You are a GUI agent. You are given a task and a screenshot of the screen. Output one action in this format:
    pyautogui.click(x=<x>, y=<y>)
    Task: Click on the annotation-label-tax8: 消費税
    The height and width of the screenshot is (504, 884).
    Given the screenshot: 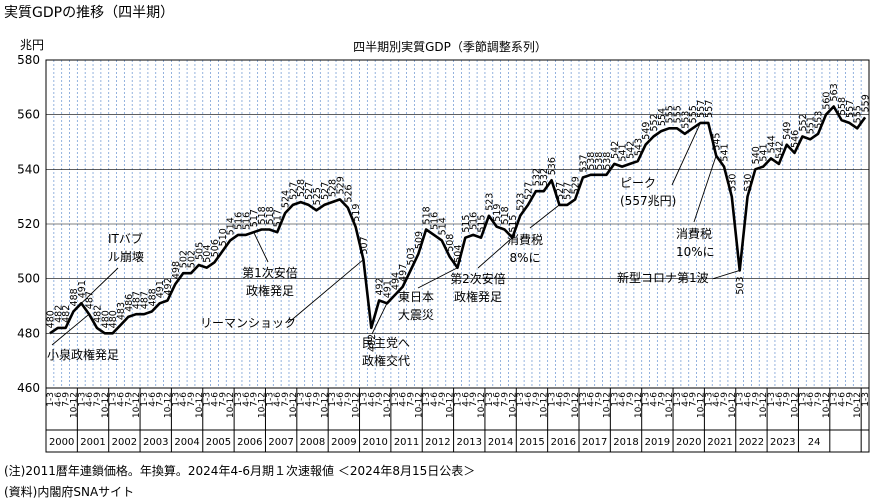 What is the action you would take?
    pyautogui.click(x=525, y=239)
    